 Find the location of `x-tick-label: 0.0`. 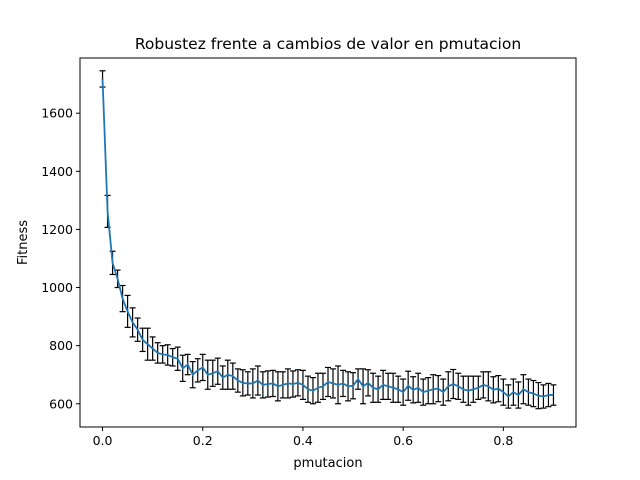

x-tick-label: 0.0 is located at coordinates (103, 440).